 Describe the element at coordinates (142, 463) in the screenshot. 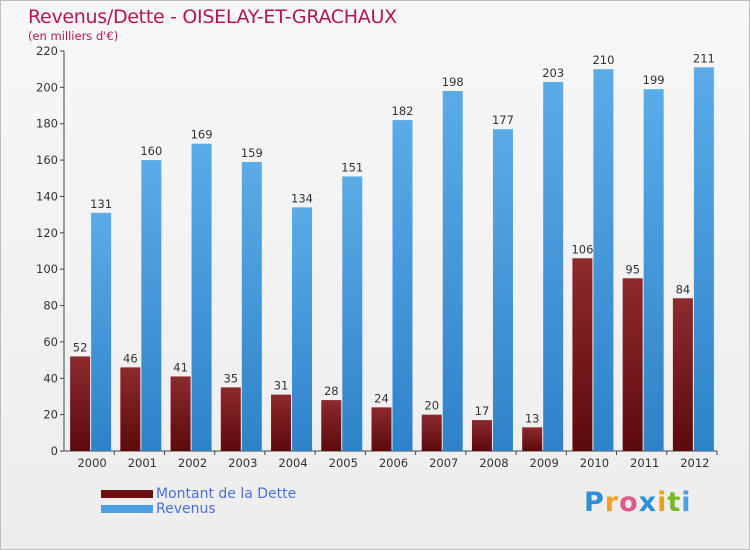

I see `x-tick-label: 2001` at that location.